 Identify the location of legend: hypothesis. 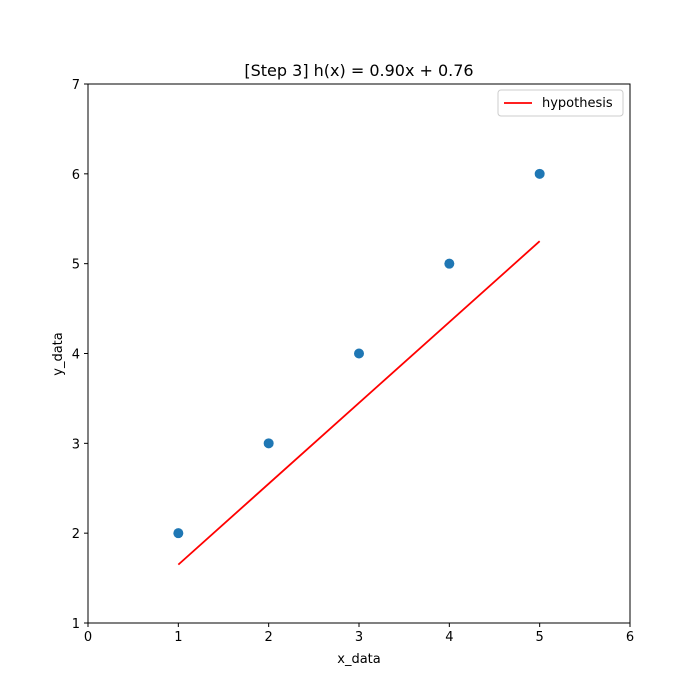
(560, 103).